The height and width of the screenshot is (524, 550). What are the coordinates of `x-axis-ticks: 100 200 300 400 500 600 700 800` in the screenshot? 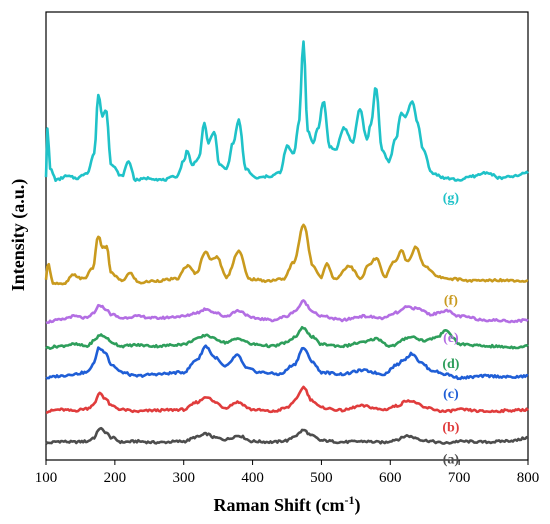 It's located at (287, 473).